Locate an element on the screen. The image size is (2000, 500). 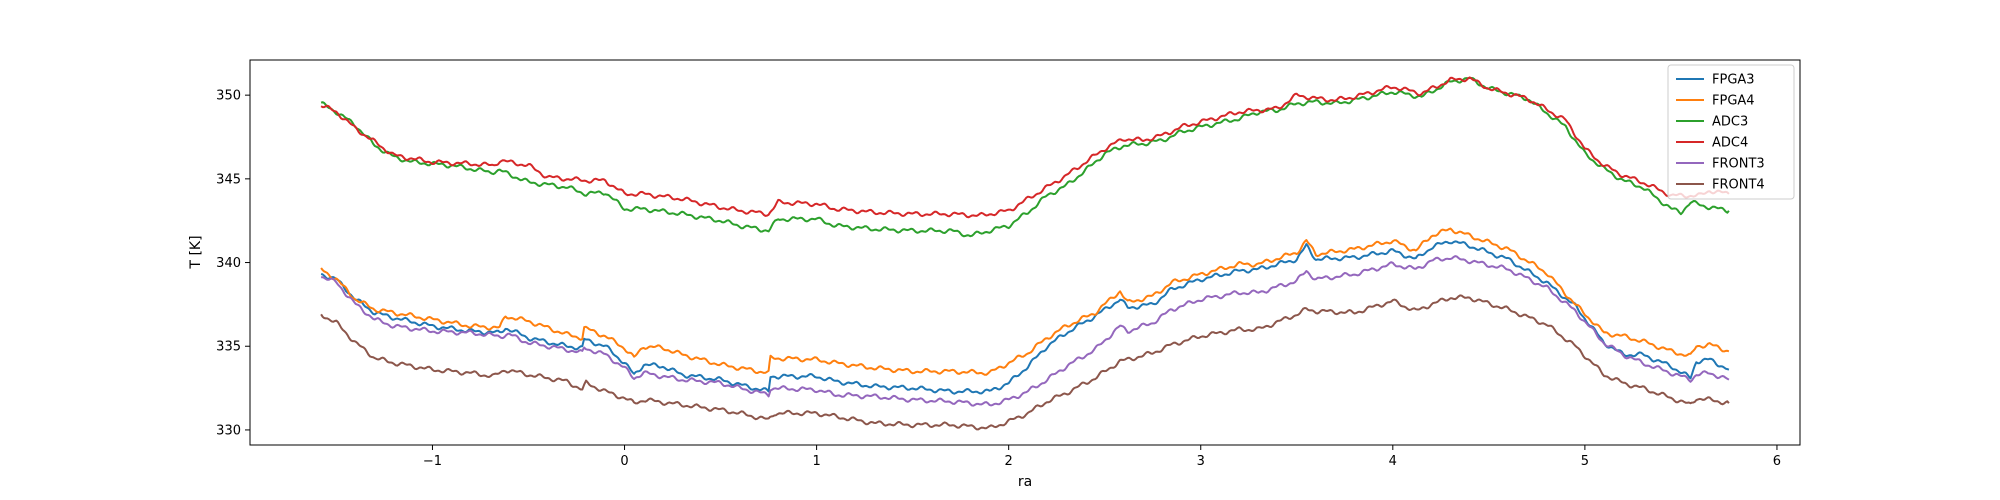
legend-label: FRONT4 is located at coordinates (1738, 185).